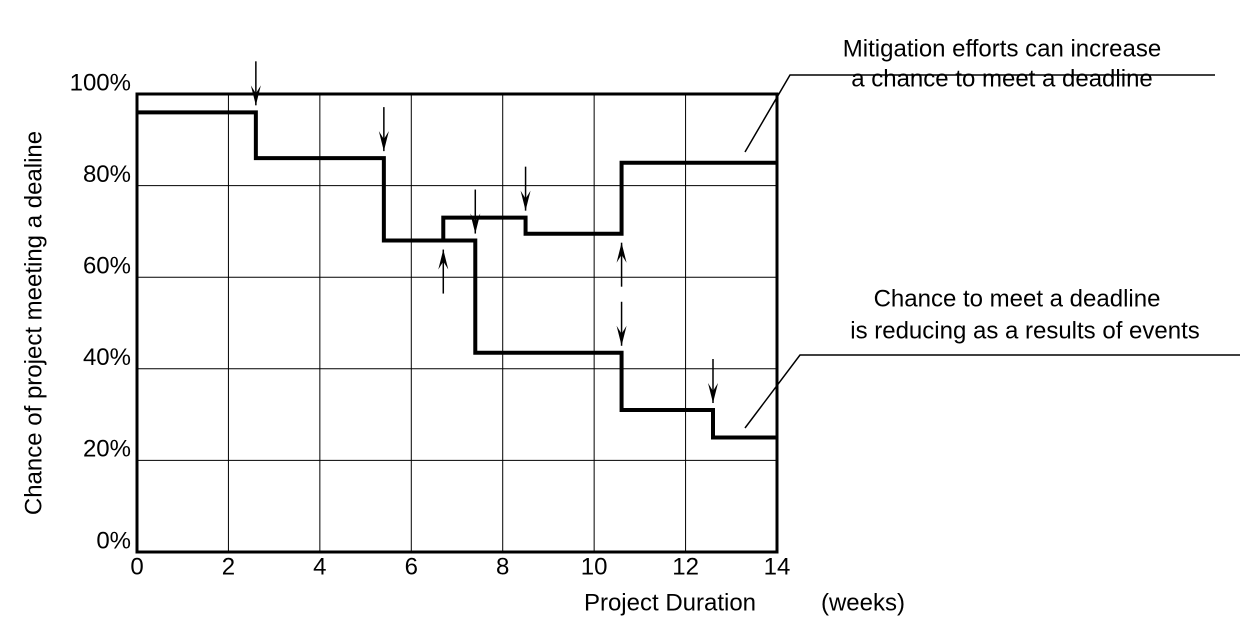  I want to click on x-tick-label: 6, so click(411, 566).